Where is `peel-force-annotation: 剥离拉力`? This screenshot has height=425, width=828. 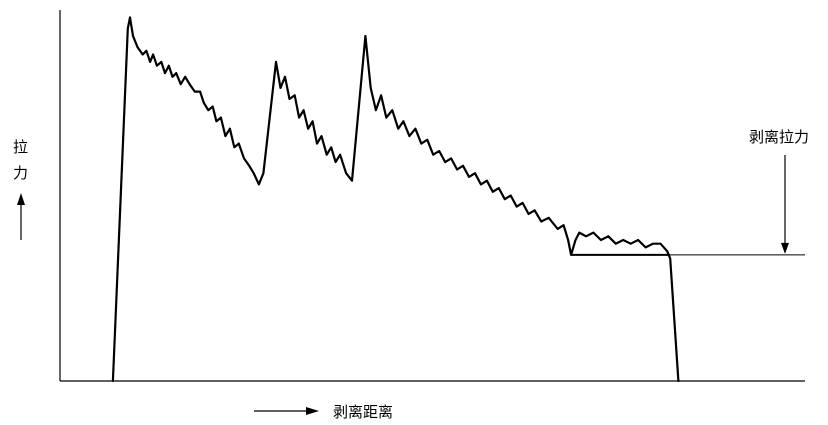
peel-force-annotation: 剥离拉力 is located at coordinates (779, 137).